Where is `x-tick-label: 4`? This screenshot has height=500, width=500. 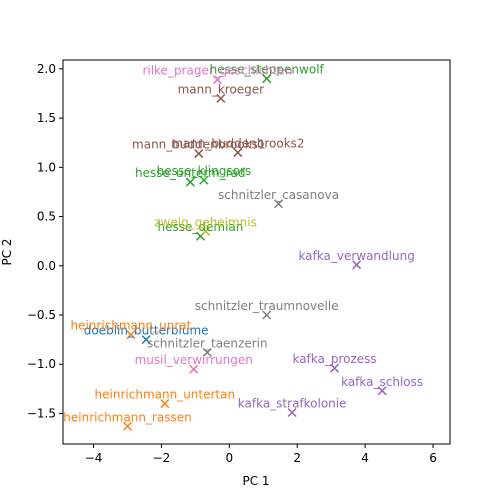
x-tick-label: 4 is located at coordinates (365, 458).